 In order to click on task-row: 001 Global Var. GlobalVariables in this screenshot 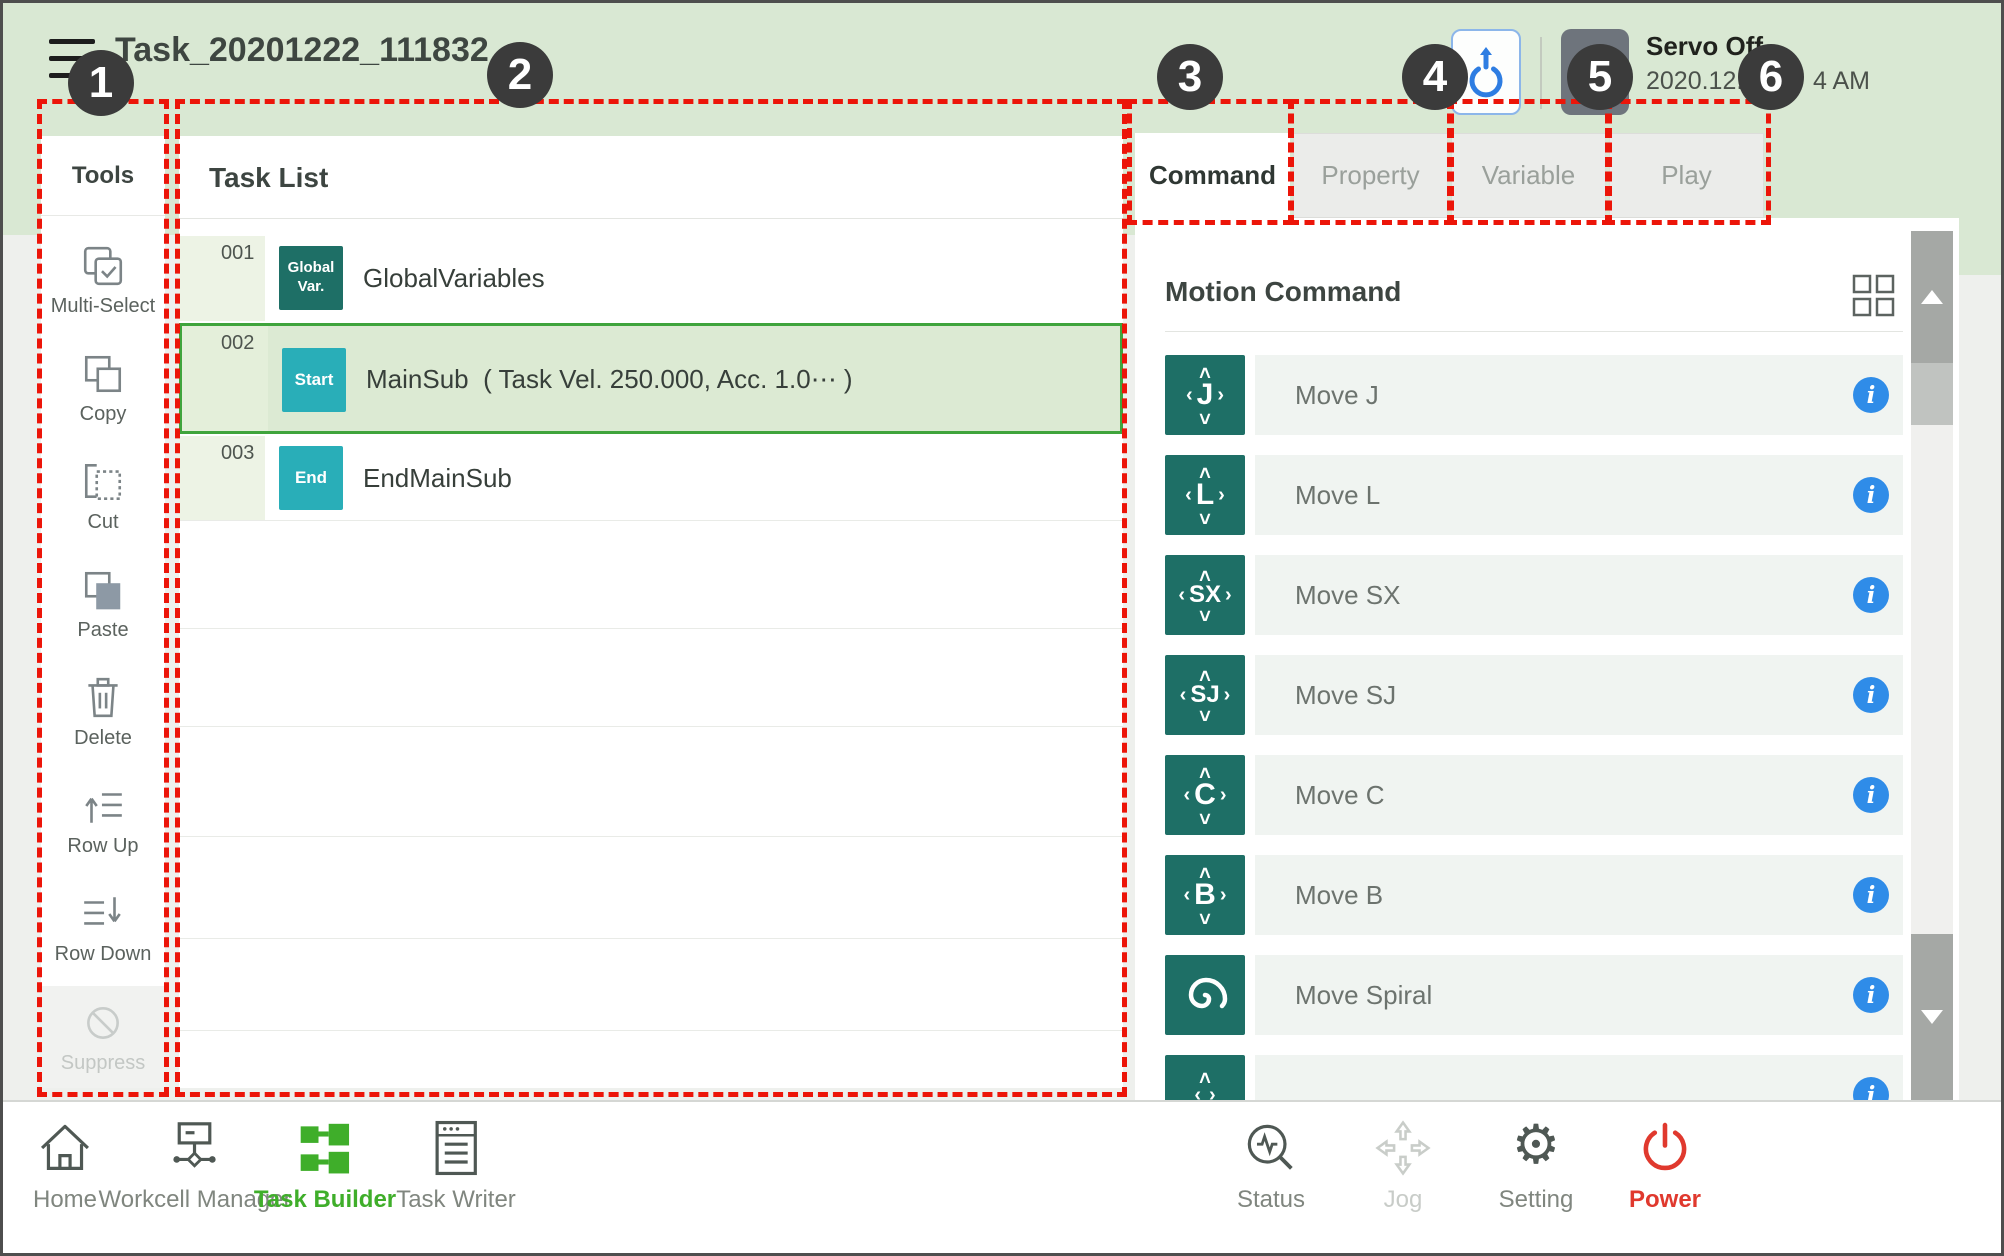, I will do `click(651, 278)`.